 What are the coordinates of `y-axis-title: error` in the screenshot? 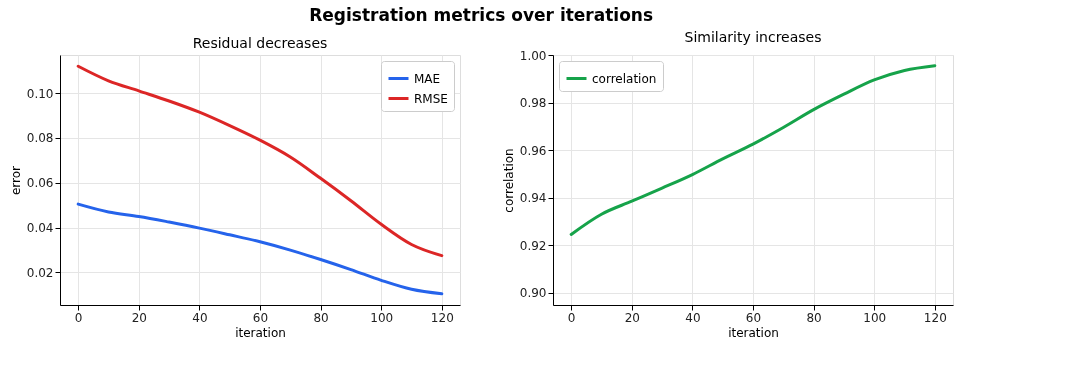 It's located at (15, 180).